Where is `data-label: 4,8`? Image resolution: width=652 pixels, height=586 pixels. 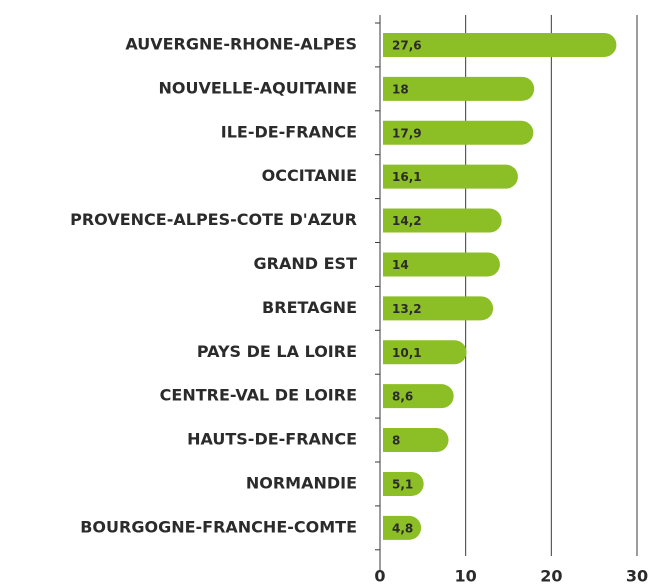
data-label: 4,8 is located at coordinates (402, 528).